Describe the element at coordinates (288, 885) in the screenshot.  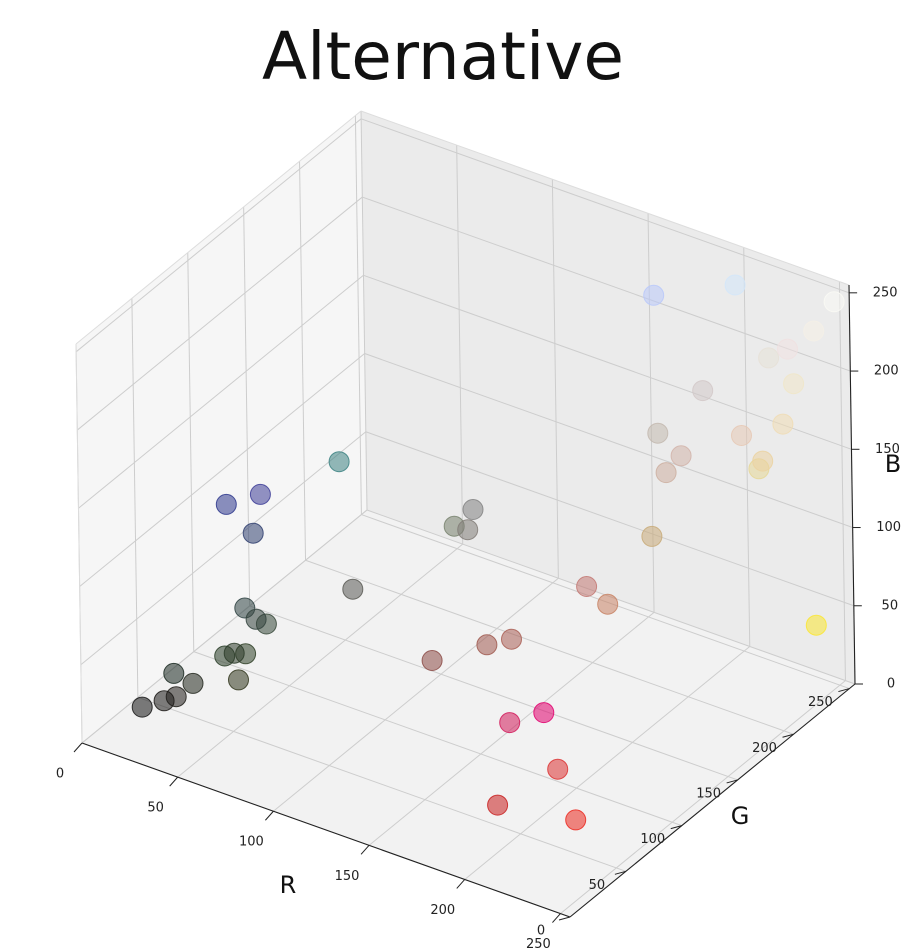
I see `x-axis-label: R` at that location.